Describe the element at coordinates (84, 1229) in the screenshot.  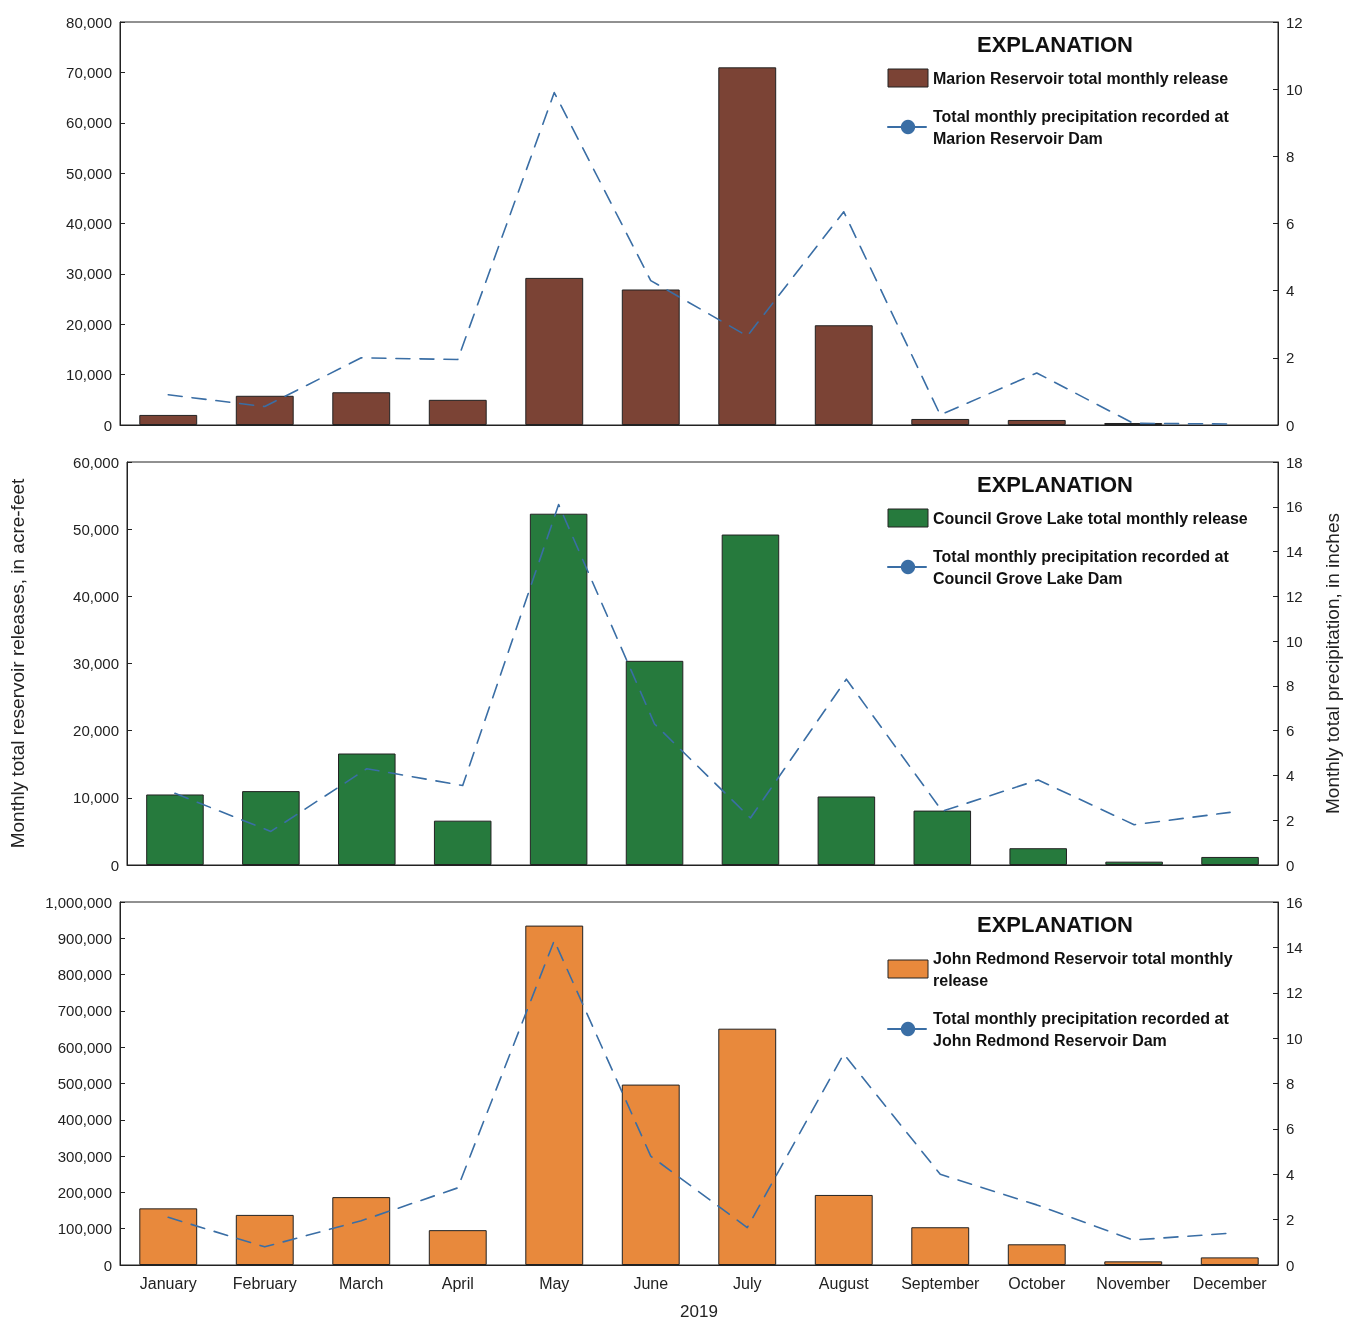
I see `y-tick-label: 100,000` at that location.